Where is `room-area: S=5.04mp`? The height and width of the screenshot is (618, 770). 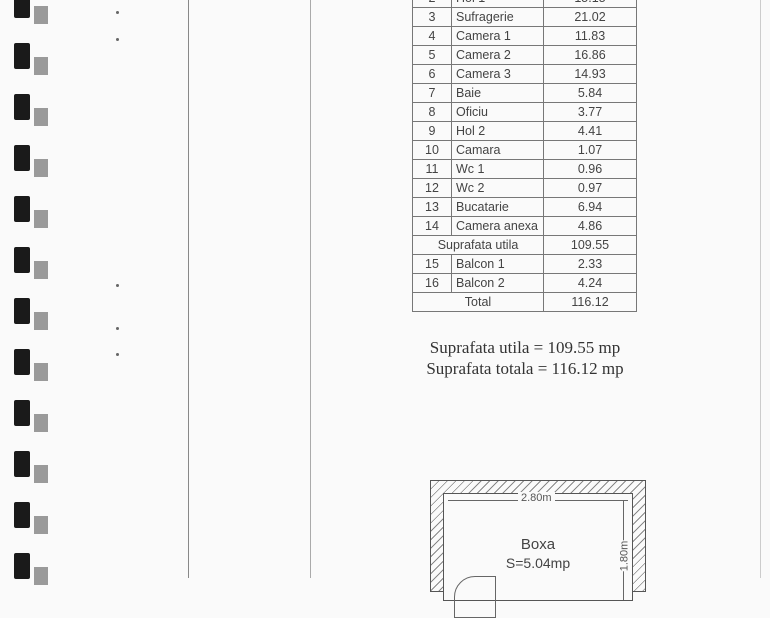
room-area: S=5.04mp is located at coordinates (538, 563).